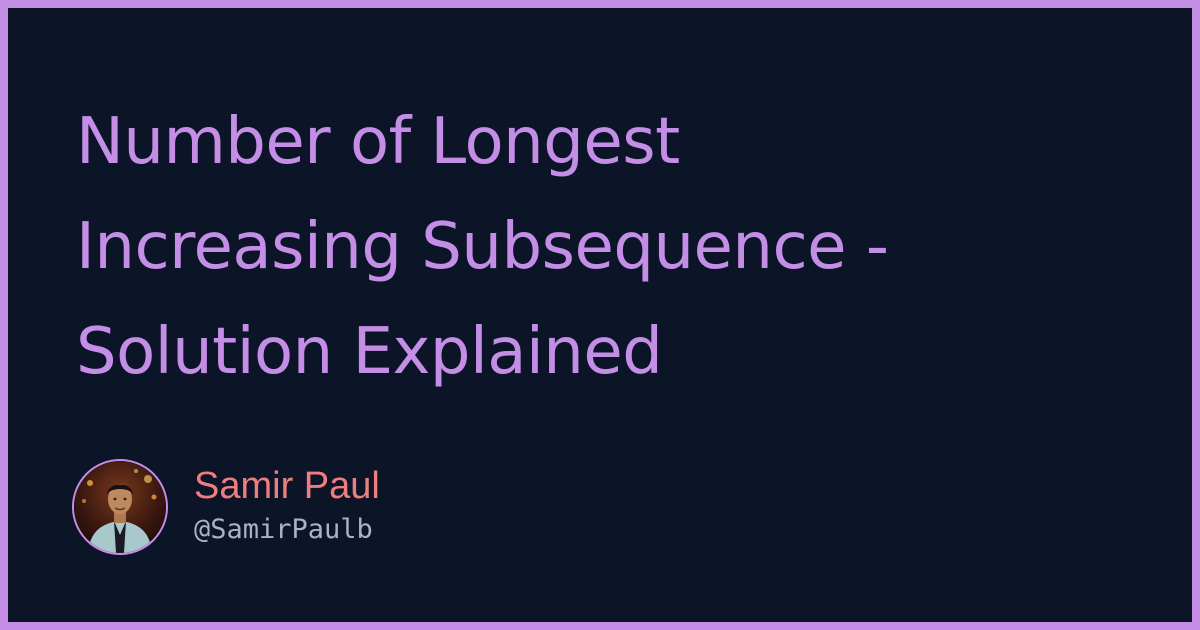  Describe the element at coordinates (287, 486) in the screenshot. I see `author-name: Samir Paul` at that location.